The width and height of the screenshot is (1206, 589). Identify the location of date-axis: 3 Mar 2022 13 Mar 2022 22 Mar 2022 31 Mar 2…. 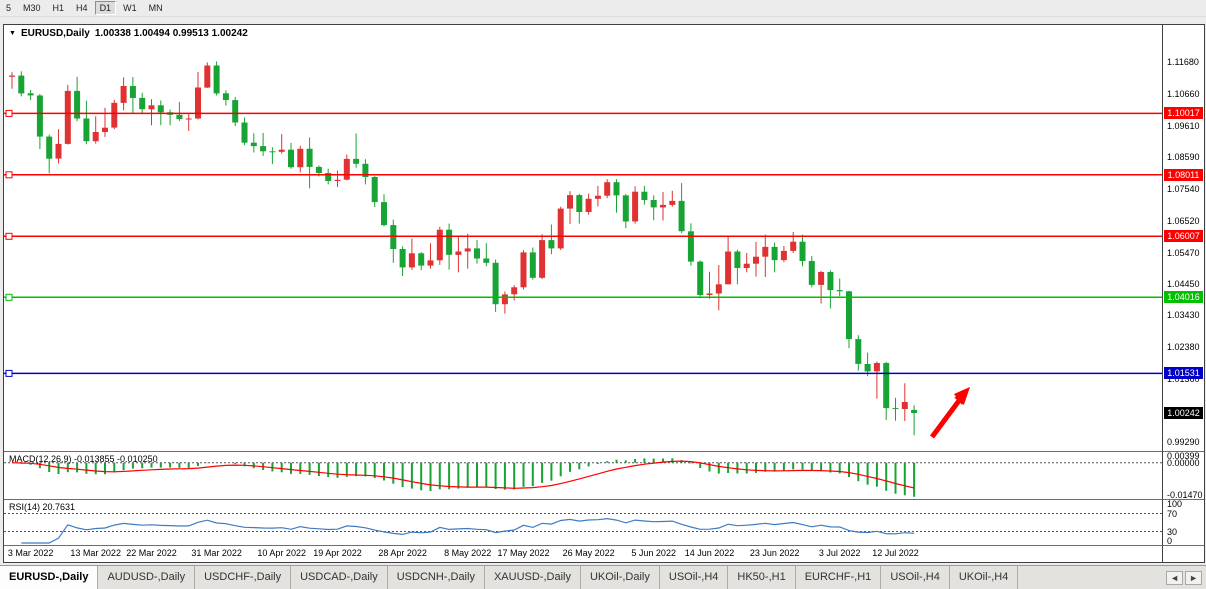
(583, 553).